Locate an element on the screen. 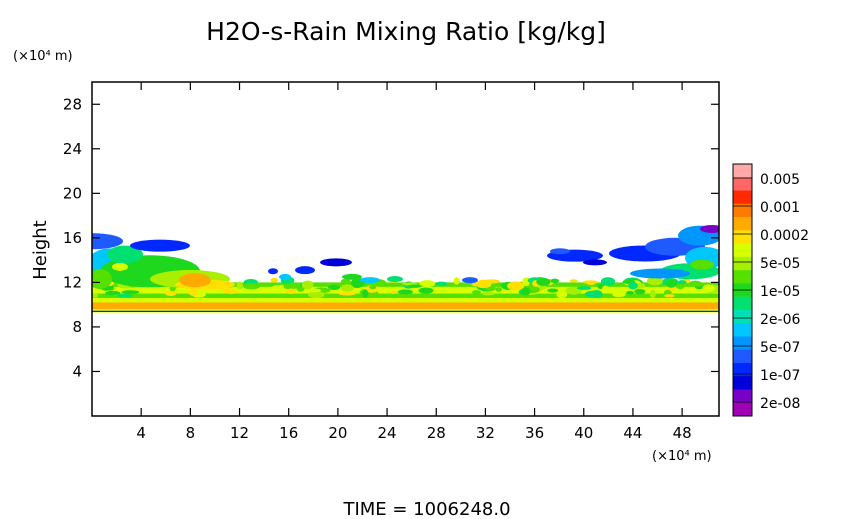 This screenshot has width=854, height=519. x-tick-label: 16 is located at coordinates (288, 433).